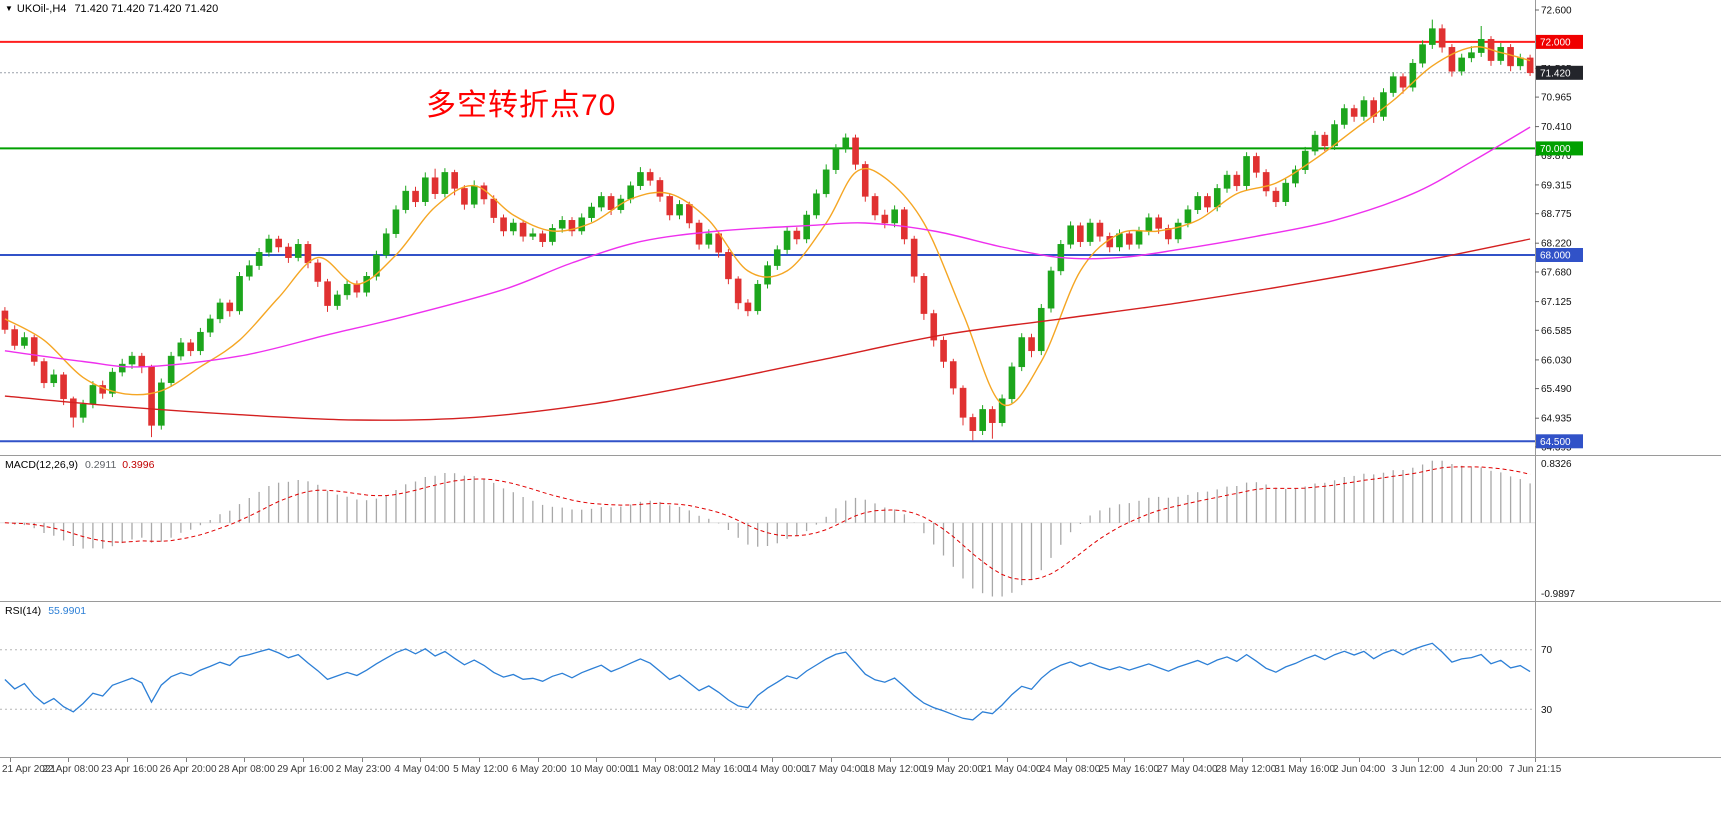 This screenshot has width=1721, height=837. What do you see at coordinates (1128, 769) in the screenshot?
I see `time-axis-label: 25 May 16:00` at bounding box center [1128, 769].